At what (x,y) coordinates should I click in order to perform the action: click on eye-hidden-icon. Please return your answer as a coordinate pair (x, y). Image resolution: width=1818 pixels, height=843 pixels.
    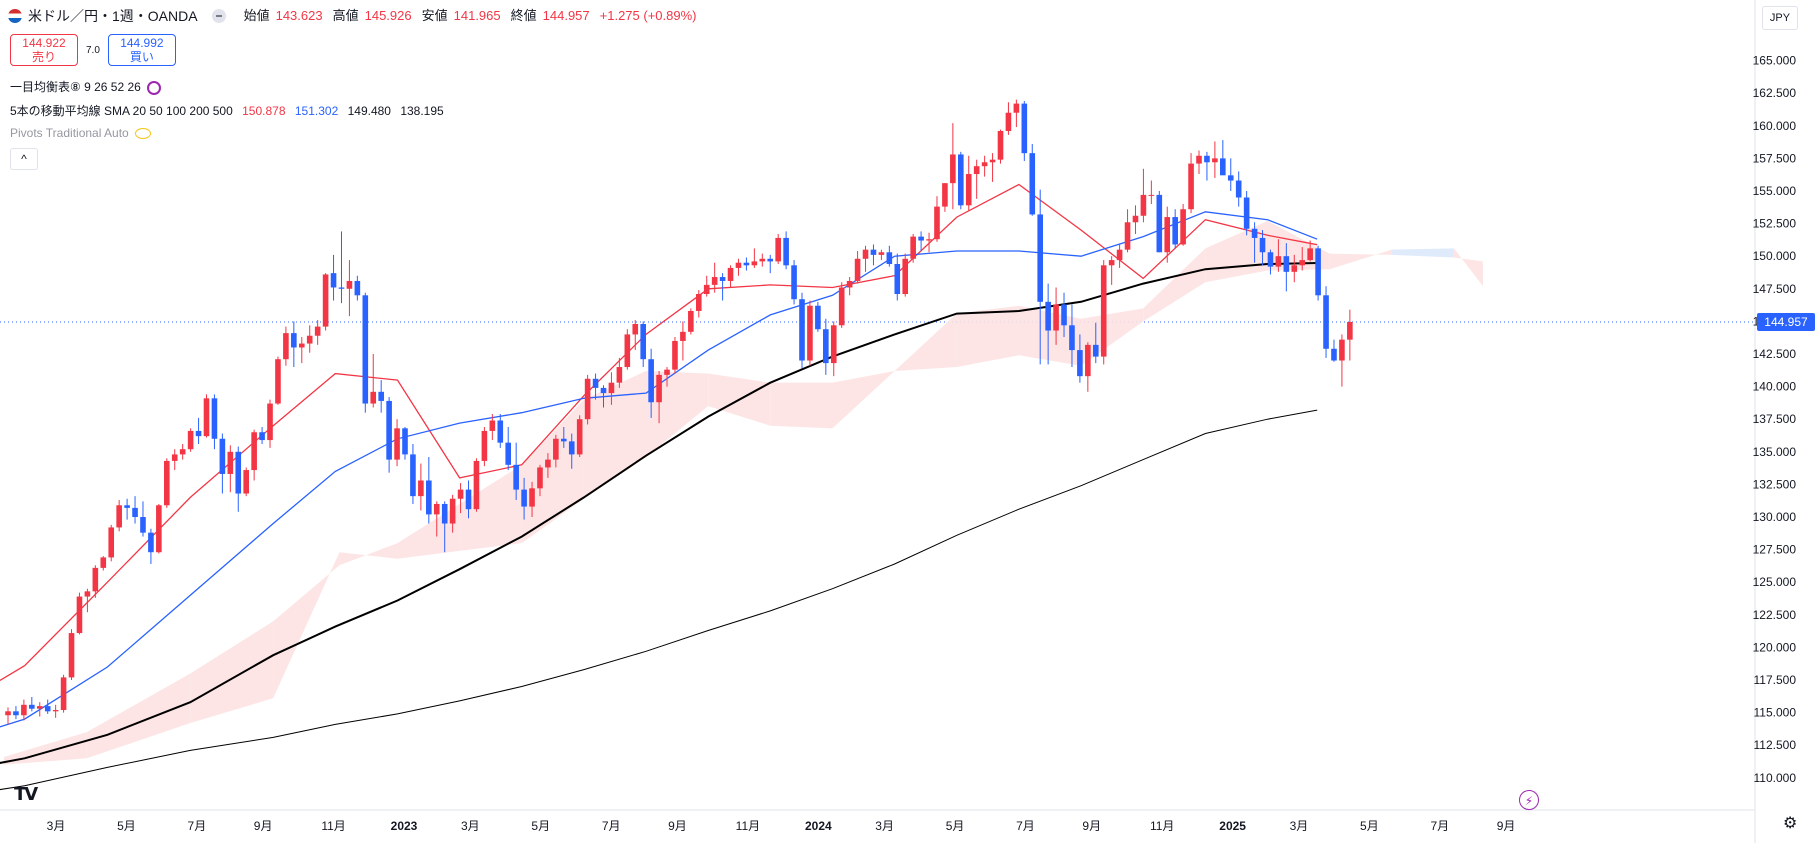
    Looking at the image, I should click on (142, 134).